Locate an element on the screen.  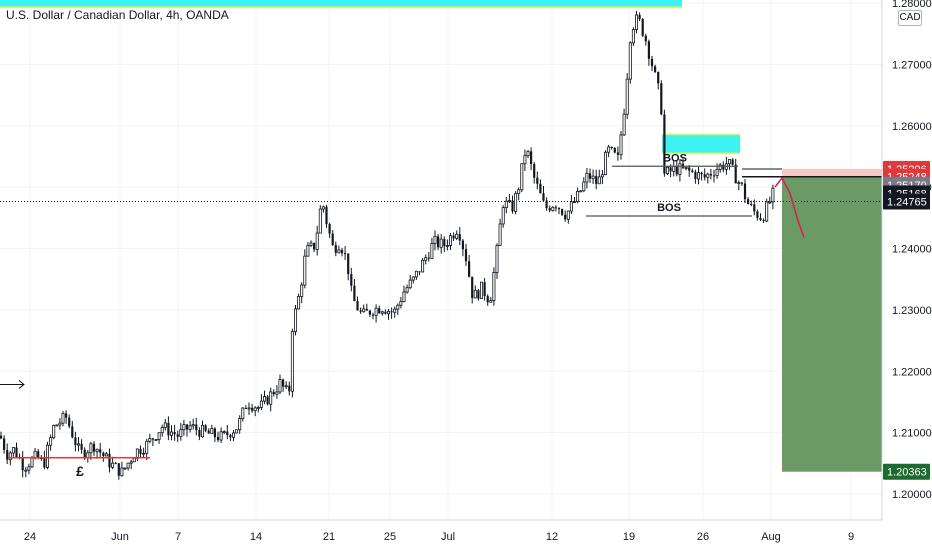
bos-label: BOS is located at coordinates (669, 208).